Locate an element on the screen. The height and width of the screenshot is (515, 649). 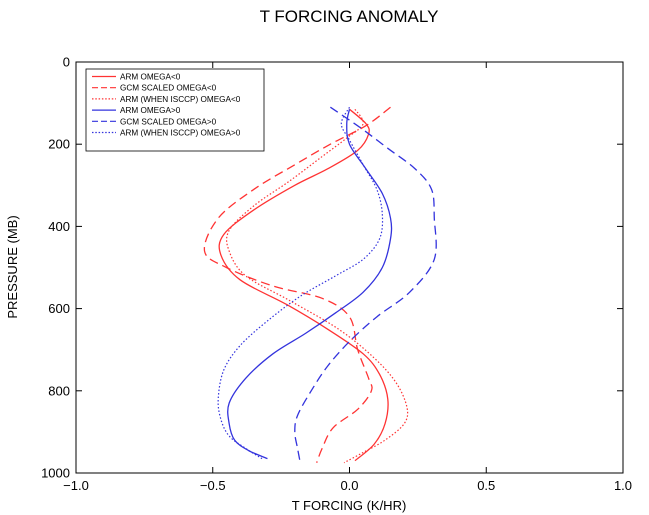
x-tick-label: 0.5 is located at coordinates (486, 485).